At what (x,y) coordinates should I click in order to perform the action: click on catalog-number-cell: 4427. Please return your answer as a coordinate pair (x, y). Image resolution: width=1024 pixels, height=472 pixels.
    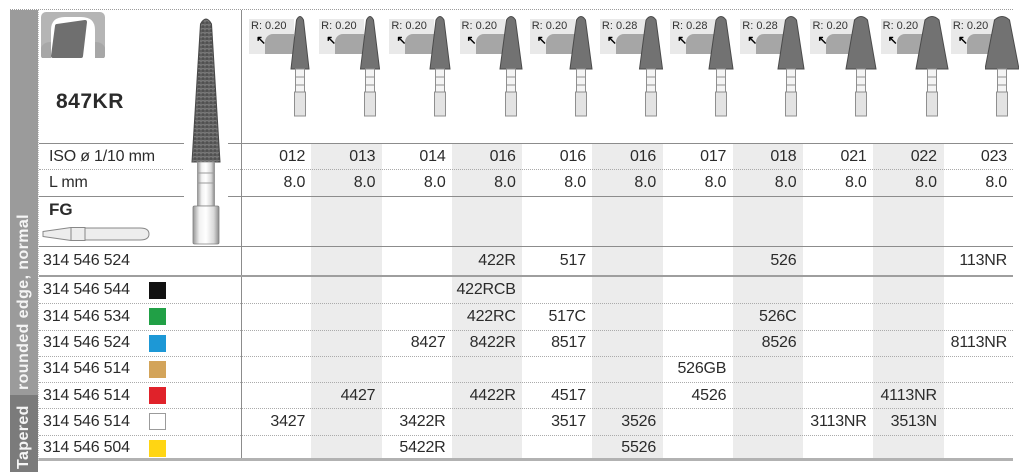
    Looking at the image, I should click on (358, 395).